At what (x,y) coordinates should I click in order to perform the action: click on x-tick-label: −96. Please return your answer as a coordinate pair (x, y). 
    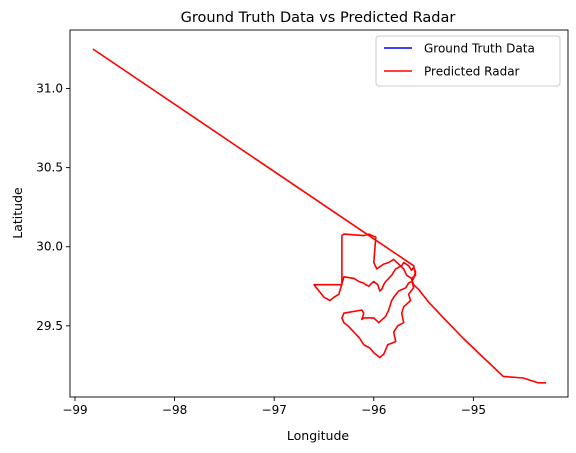
    Looking at the image, I should click on (373, 410).